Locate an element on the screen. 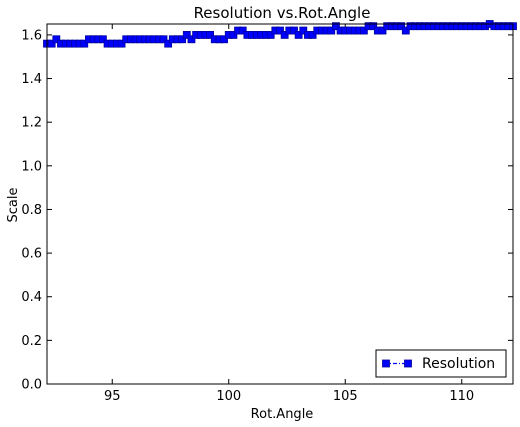  x-tick-label: 110 is located at coordinates (461, 396).